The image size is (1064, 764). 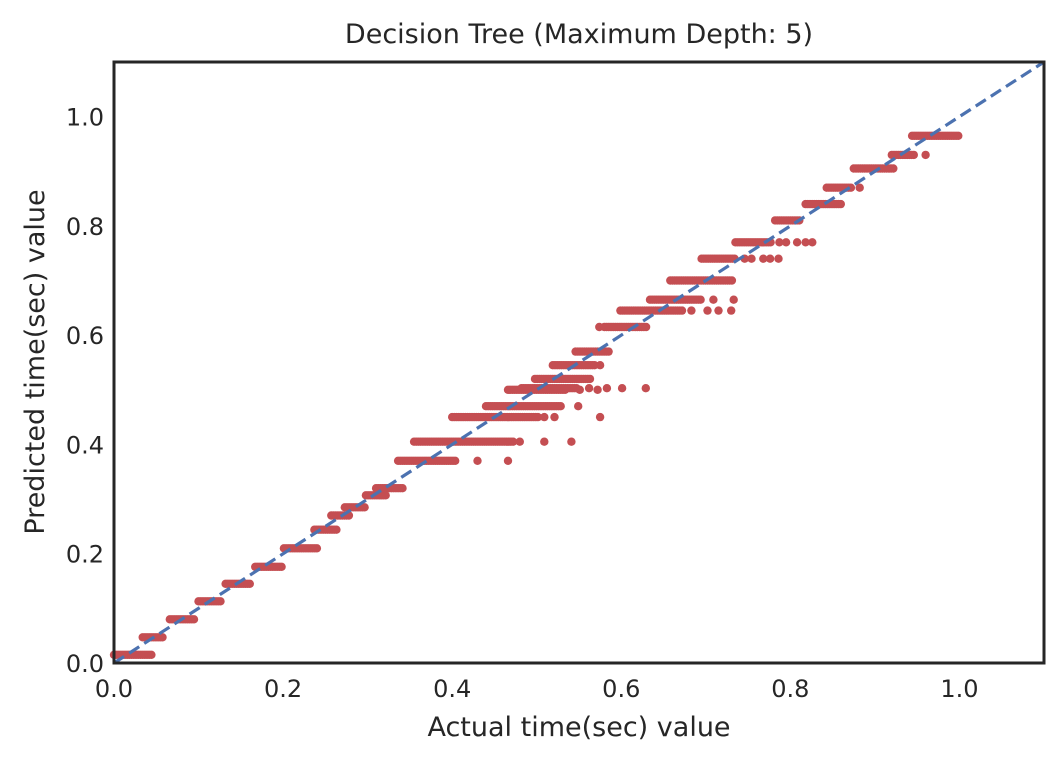 I want to click on x-tick-label: 1.0, so click(x=959, y=689).